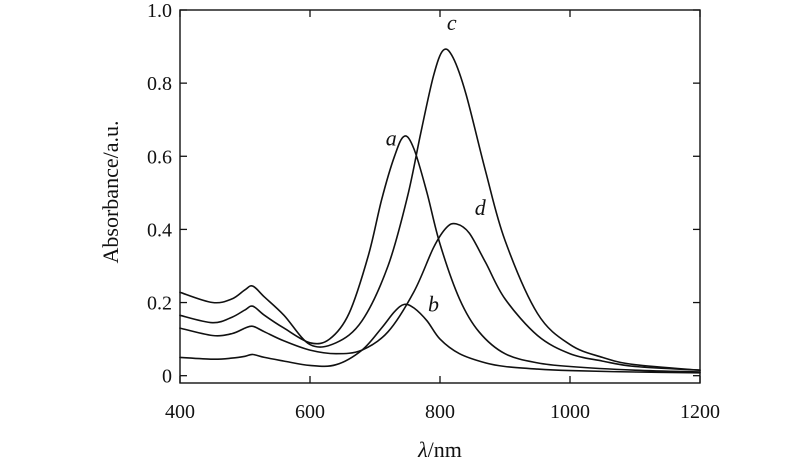 Image resolution: width=800 pixels, height=466 pixels. What do you see at coordinates (700, 412) in the screenshot?
I see `x-tick-label: 1200` at bounding box center [700, 412].